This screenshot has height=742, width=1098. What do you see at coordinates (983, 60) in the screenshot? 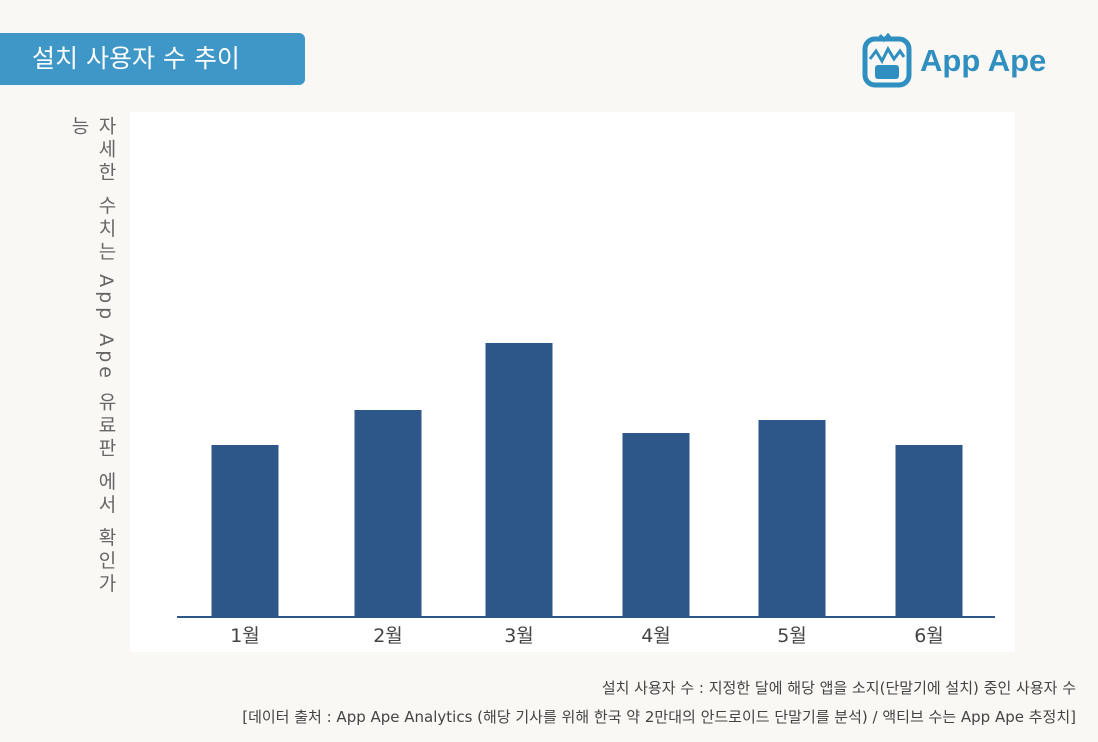
I see `logo-text: App Ape` at bounding box center [983, 60].